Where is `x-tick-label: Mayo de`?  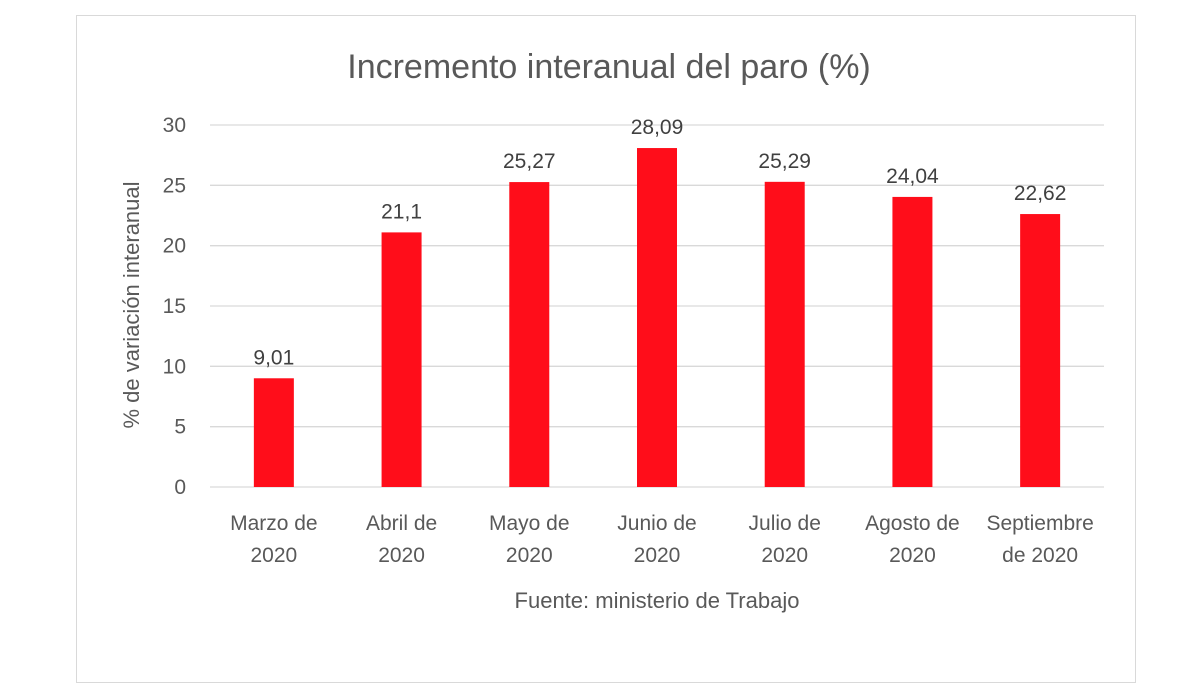
x-tick-label: Mayo de is located at coordinates (529, 523).